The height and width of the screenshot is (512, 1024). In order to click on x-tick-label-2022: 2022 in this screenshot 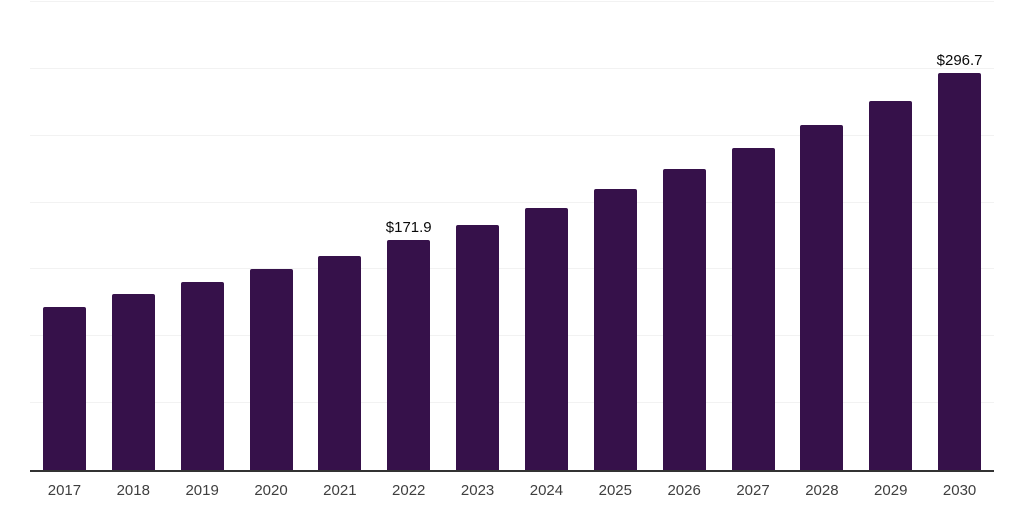, I will do `click(409, 490)`.